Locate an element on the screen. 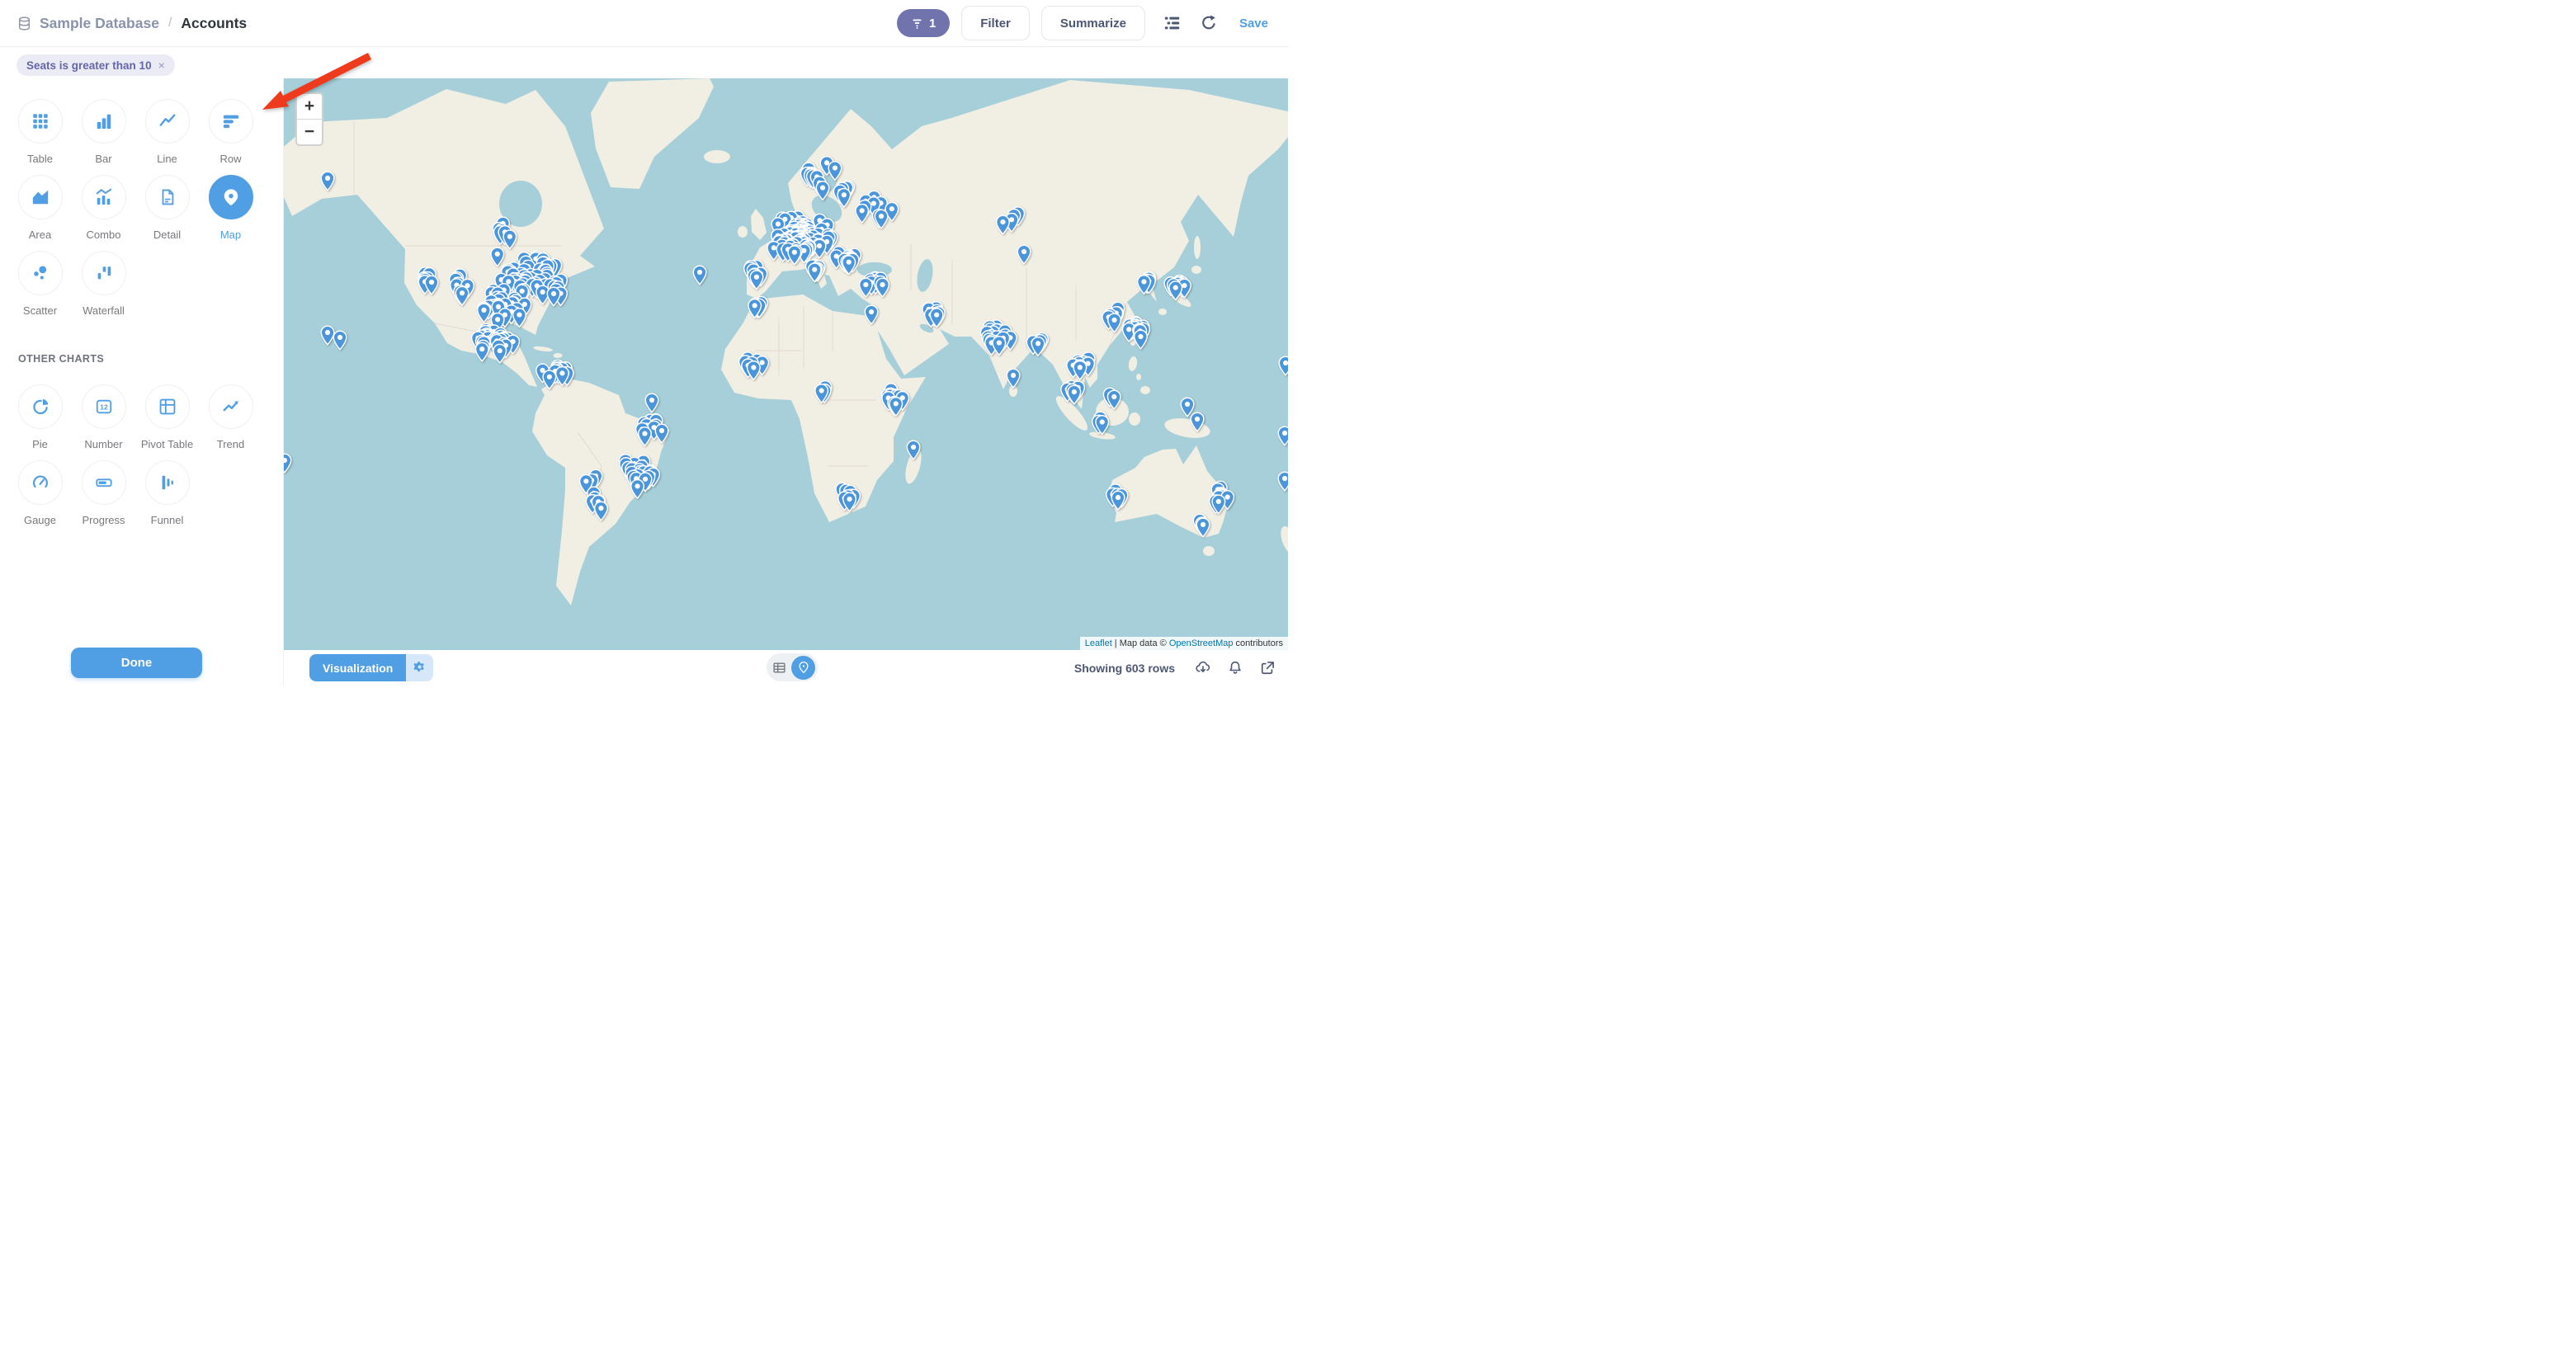  gauge-chart-icon is located at coordinates (40, 482).